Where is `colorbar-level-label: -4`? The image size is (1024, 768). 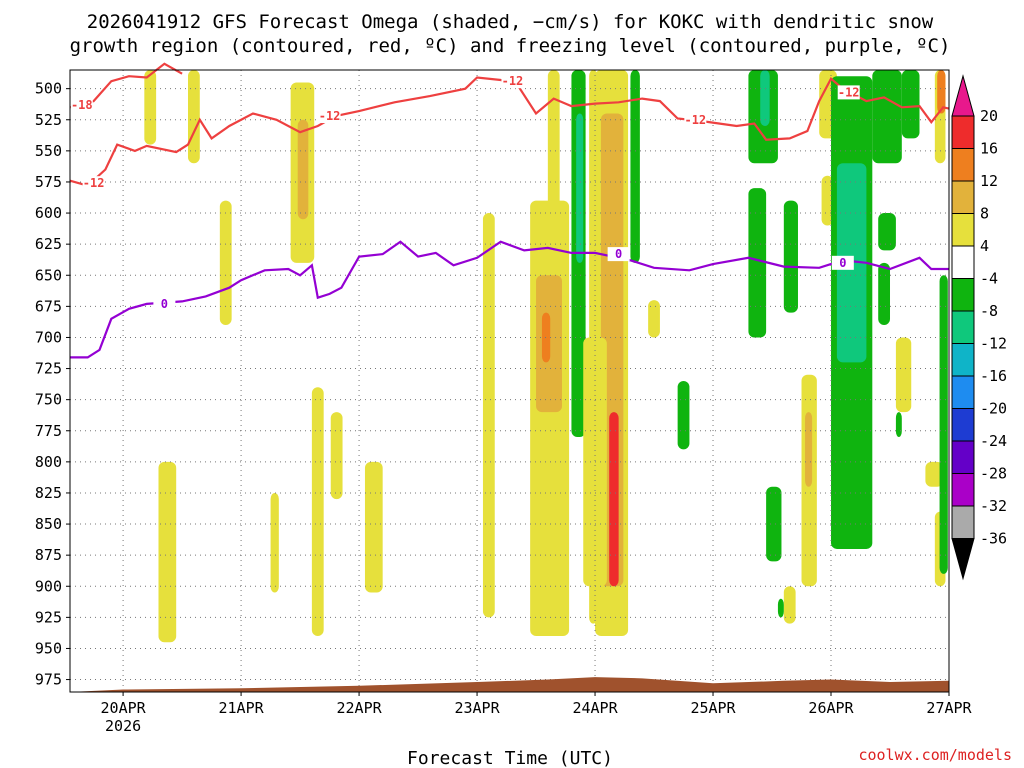
colorbar-level-label: -4 is located at coordinates (989, 279).